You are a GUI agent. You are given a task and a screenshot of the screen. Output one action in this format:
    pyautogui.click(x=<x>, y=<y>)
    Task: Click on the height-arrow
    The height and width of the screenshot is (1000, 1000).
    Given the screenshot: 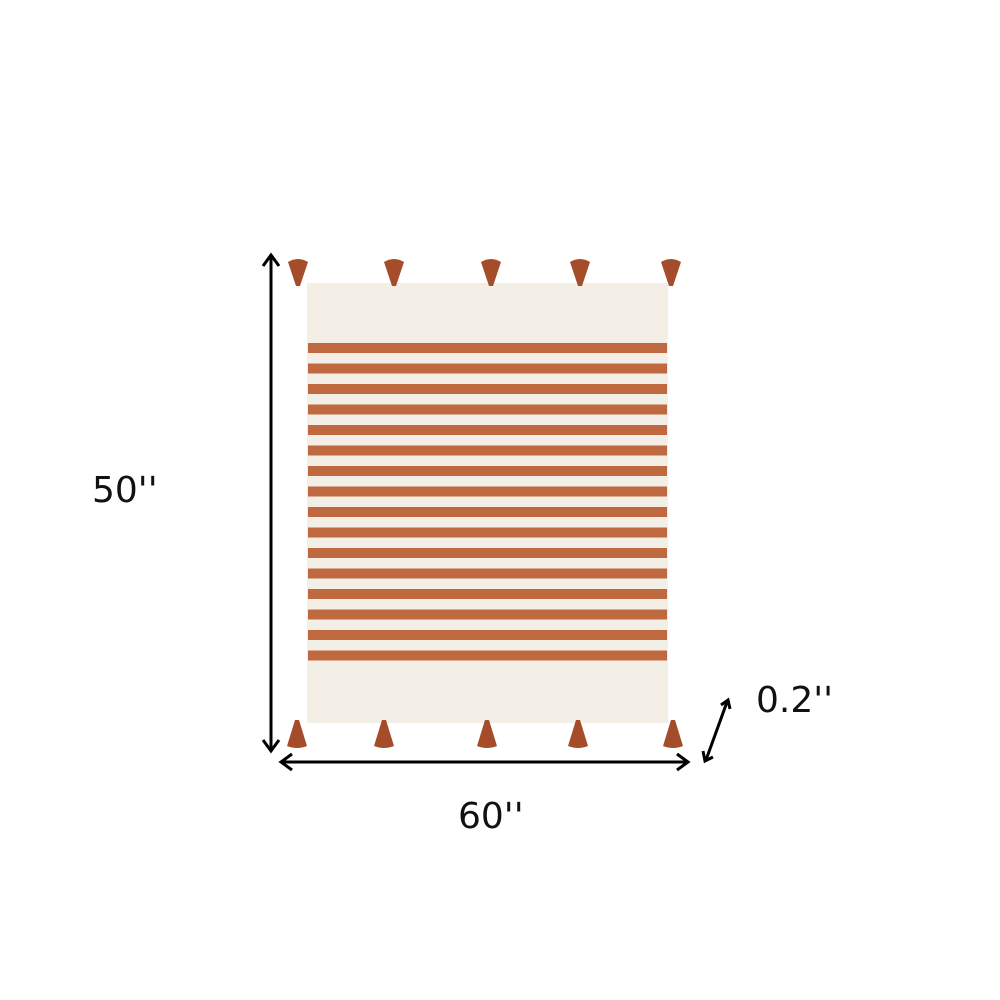 What is the action you would take?
    pyautogui.click(x=271, y=503)
    